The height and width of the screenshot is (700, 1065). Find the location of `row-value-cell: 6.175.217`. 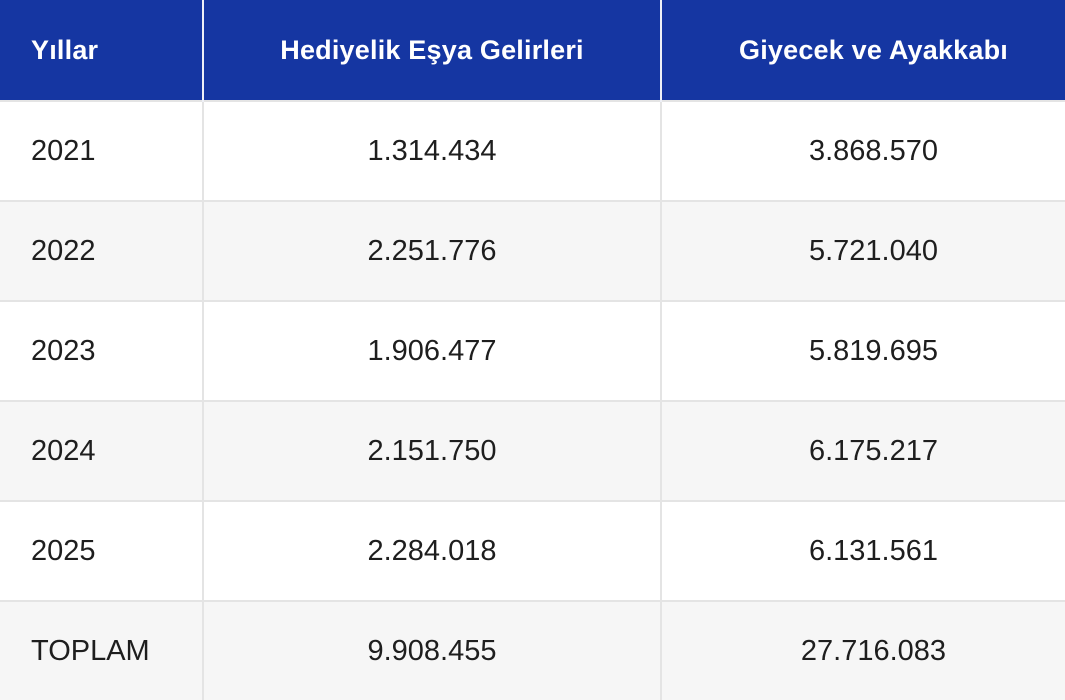

row-value-cell: 6.175.217 is located at coordinates (863, 450).